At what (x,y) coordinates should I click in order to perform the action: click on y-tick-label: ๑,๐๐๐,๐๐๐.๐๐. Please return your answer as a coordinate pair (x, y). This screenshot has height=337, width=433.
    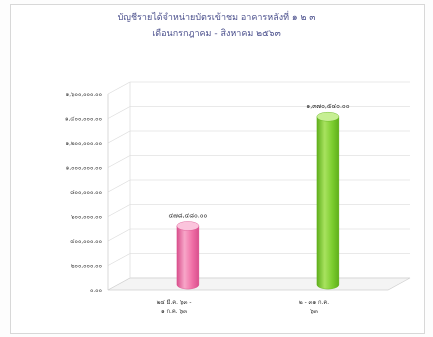
    Looking at the image, I should click on (84, 169).